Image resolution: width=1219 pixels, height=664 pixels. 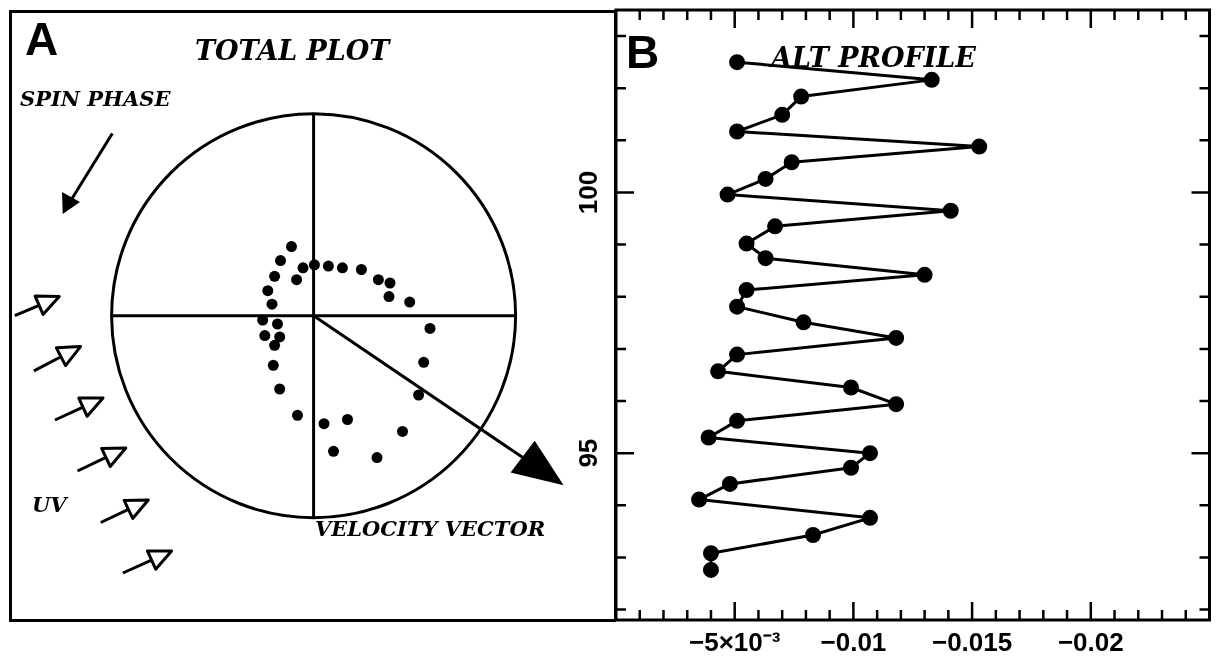 What do you see at coordinates (95, 98) in the screenshot?
I see `text: SPIN PHASE` at bounding box center [95, 98].